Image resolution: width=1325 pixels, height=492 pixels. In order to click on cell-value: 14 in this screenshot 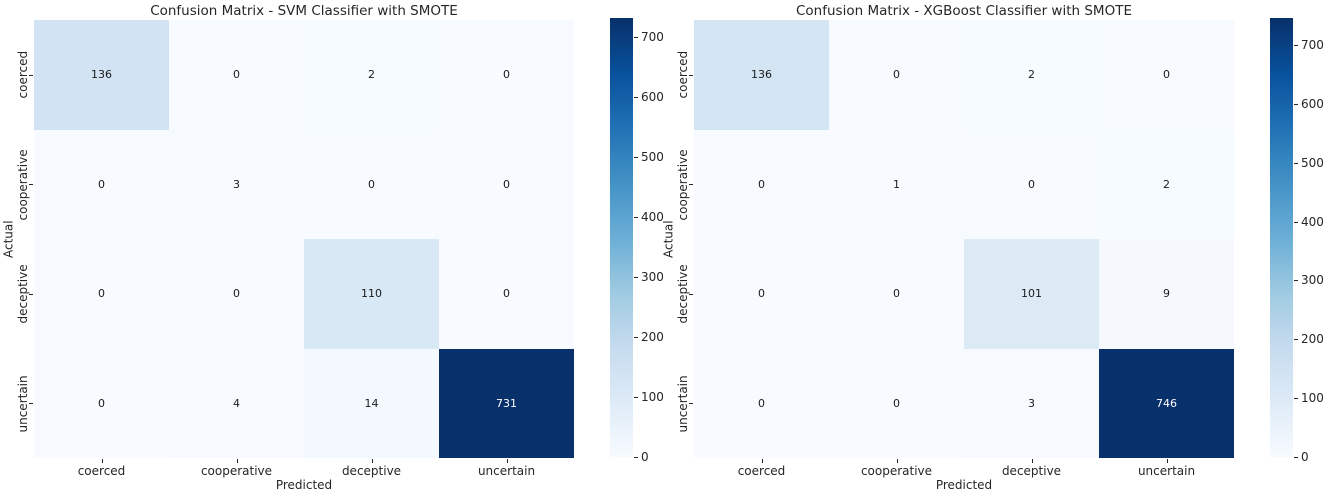, I will do `click(371, 403)`.